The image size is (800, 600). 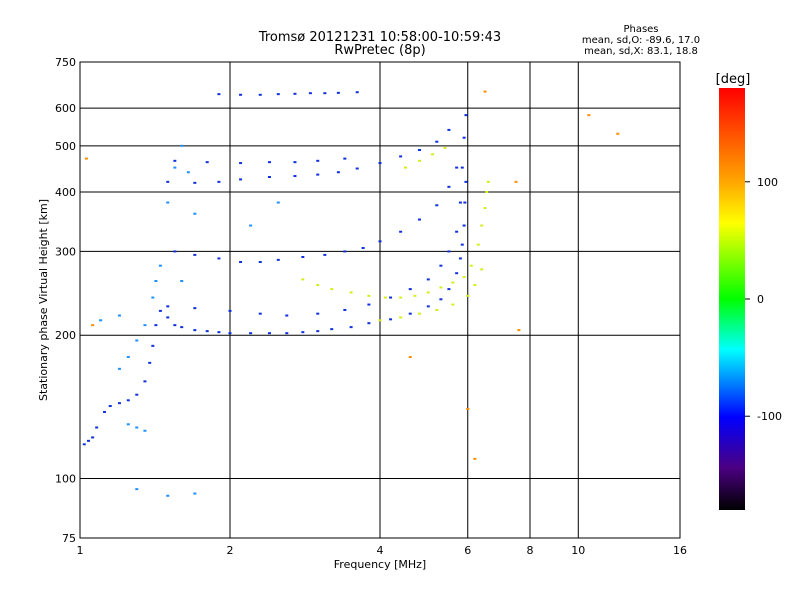 I want to click on y-tick-label: 75, so click(x=69, y=538).